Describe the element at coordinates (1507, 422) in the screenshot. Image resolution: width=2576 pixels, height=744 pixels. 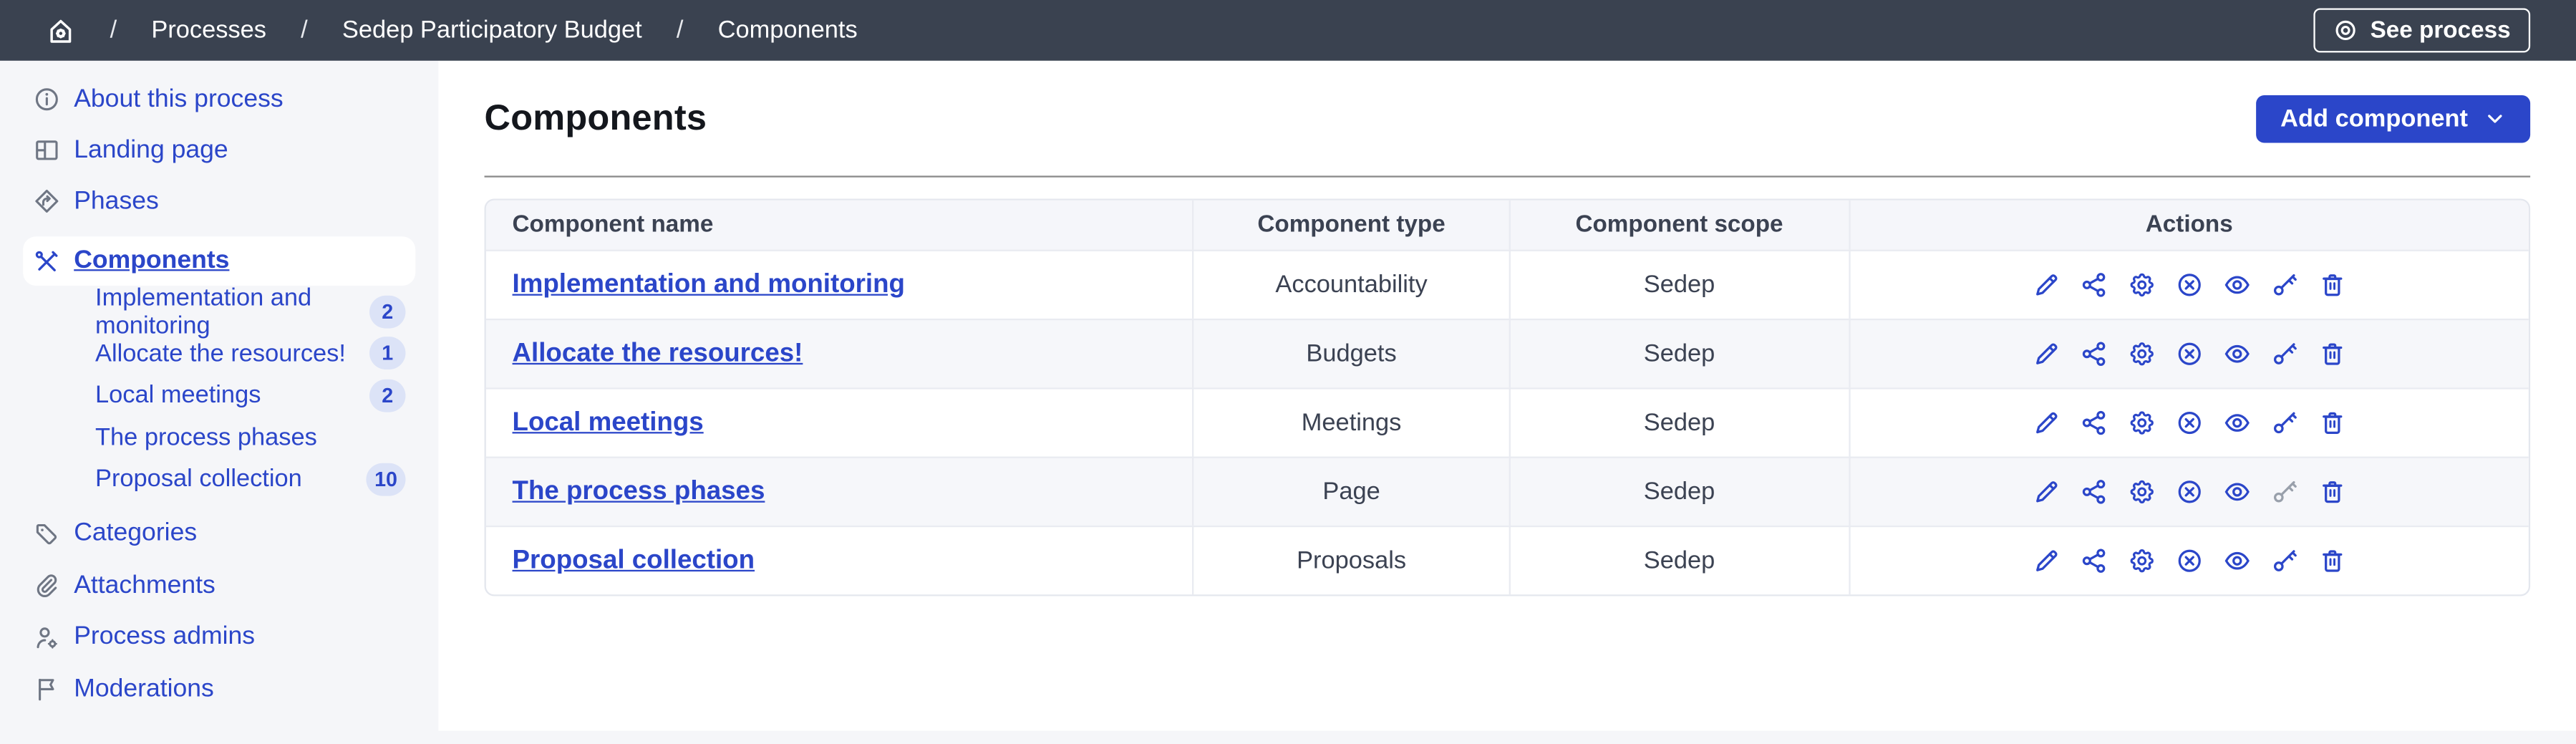
I see `table-row: Local meetings Meetings Sedep` at that location.